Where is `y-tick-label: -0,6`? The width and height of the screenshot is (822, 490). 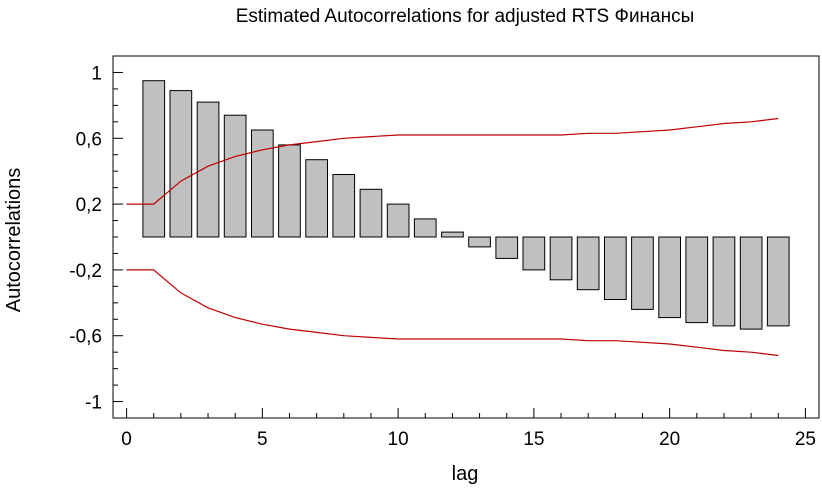
y-tick-label: -0,6 is located at coordinates (85, 337).